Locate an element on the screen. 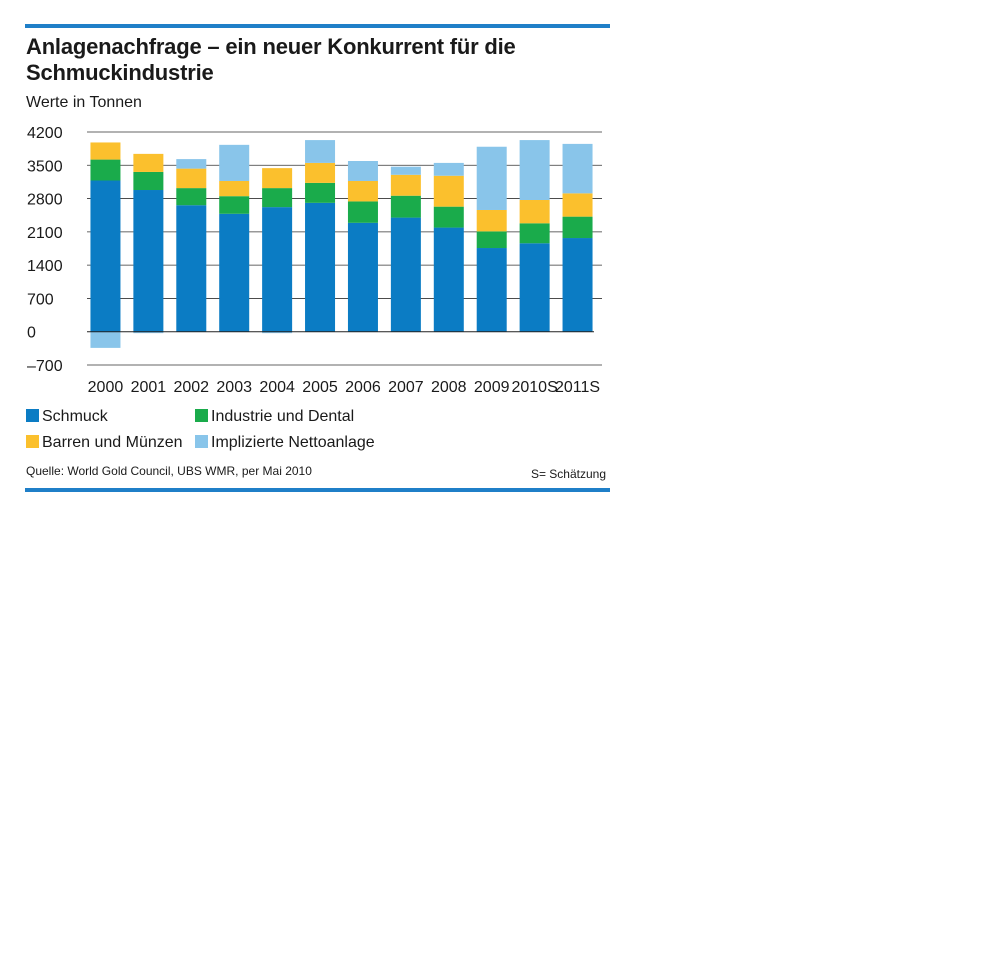  x-tick-label: 2004 is located at coordinates (277, 387).